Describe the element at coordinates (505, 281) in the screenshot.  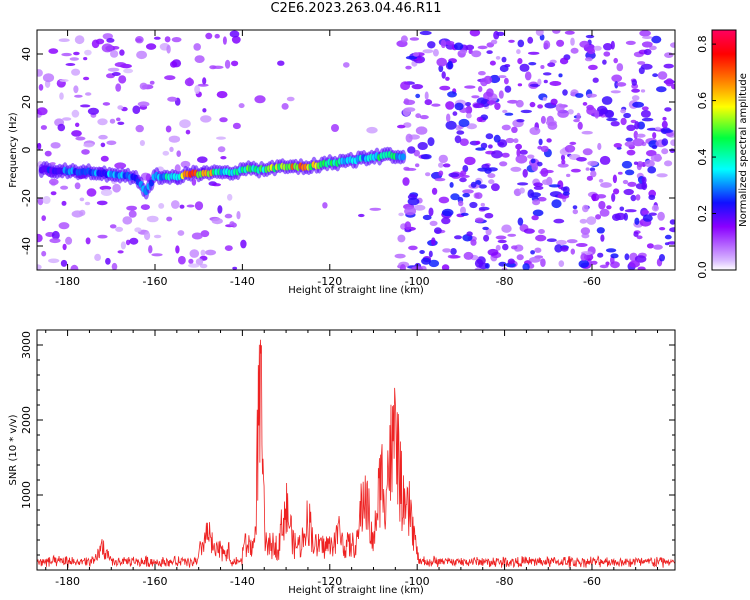
I see `x-tick-label: -80` at that location.